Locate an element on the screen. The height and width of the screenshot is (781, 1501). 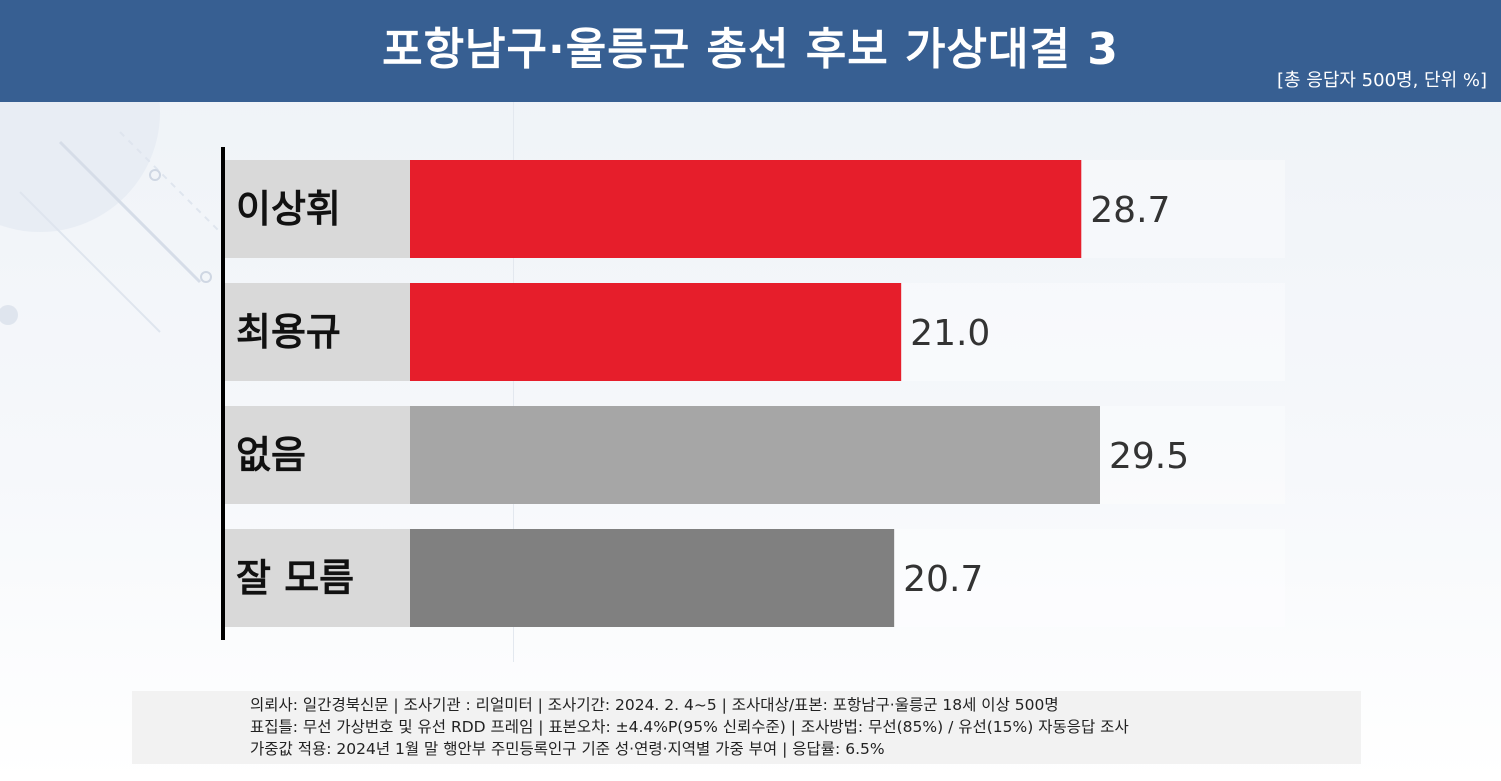
value-label-3: 20.7 is located at coordinates (943, 579).